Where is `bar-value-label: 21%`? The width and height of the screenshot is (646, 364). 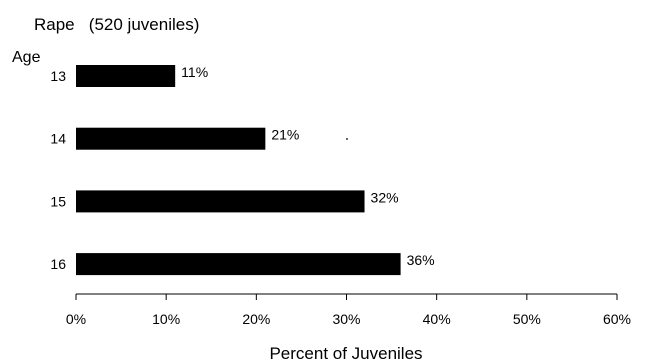 bar-value-label: 21% is located at coordinates (285, 135).